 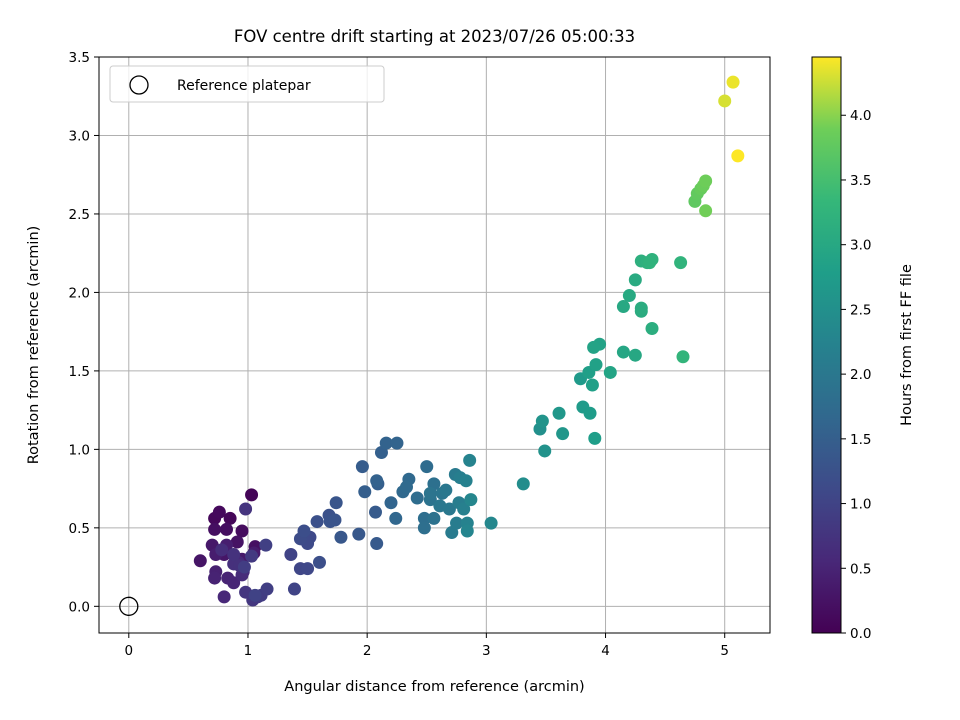 I want to click on x-axis-ticks: 0 1 2 3 4 5, so click(x=426, y=646).